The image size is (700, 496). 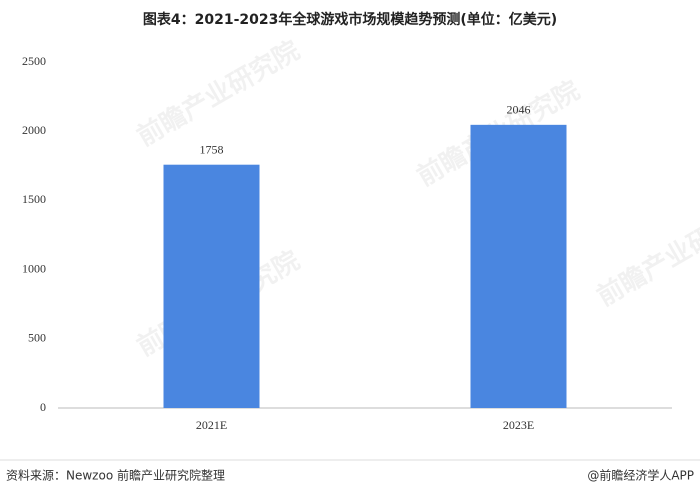 What do you see at coordinates (350, 19) in the screenshot?
I see `chart-title: 图表4：2021-2023年全球游戏市场规模趋势预测(单位：亿美元)` at bounding box center [350, 19].